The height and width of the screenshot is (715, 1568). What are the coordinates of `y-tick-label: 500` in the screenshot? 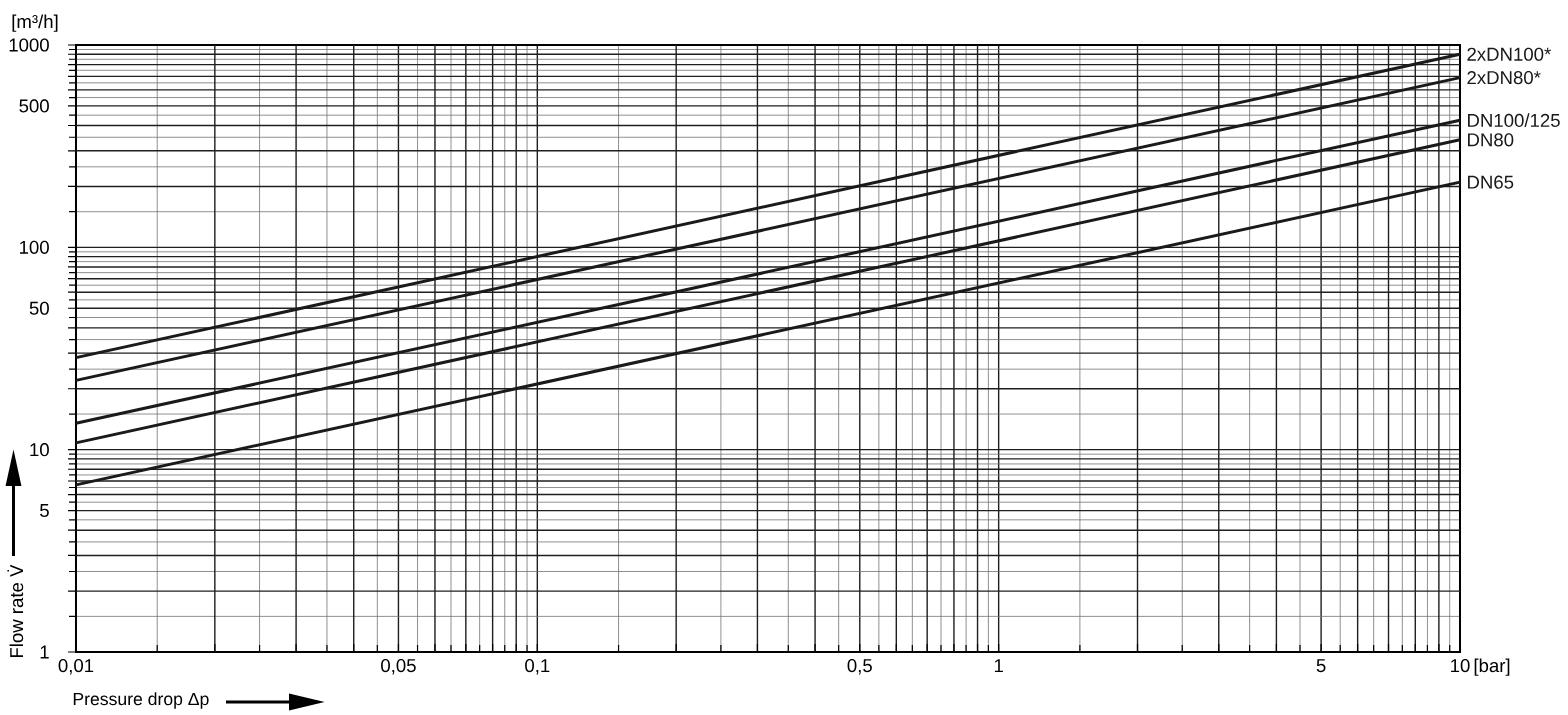 It's located at (34, 106).